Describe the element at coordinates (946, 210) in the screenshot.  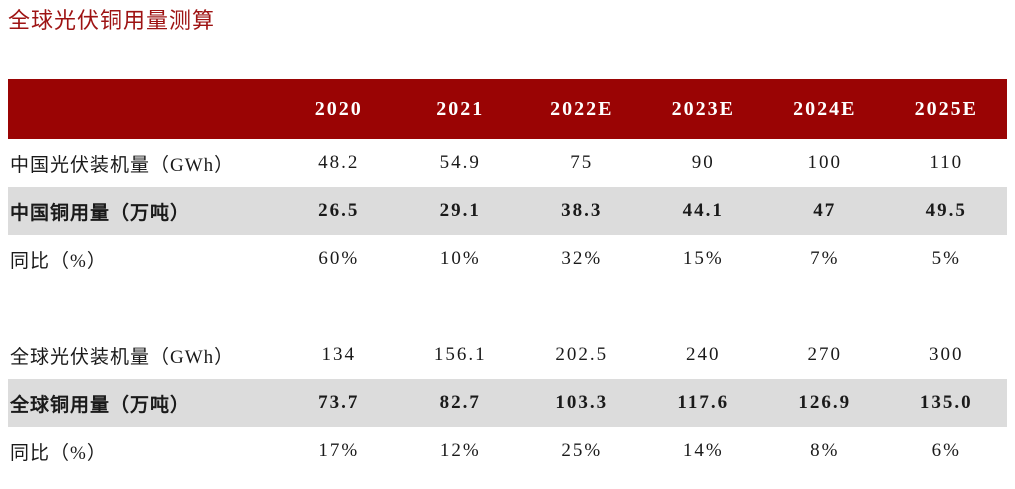
I see `cell-value: 49.5` at that location.